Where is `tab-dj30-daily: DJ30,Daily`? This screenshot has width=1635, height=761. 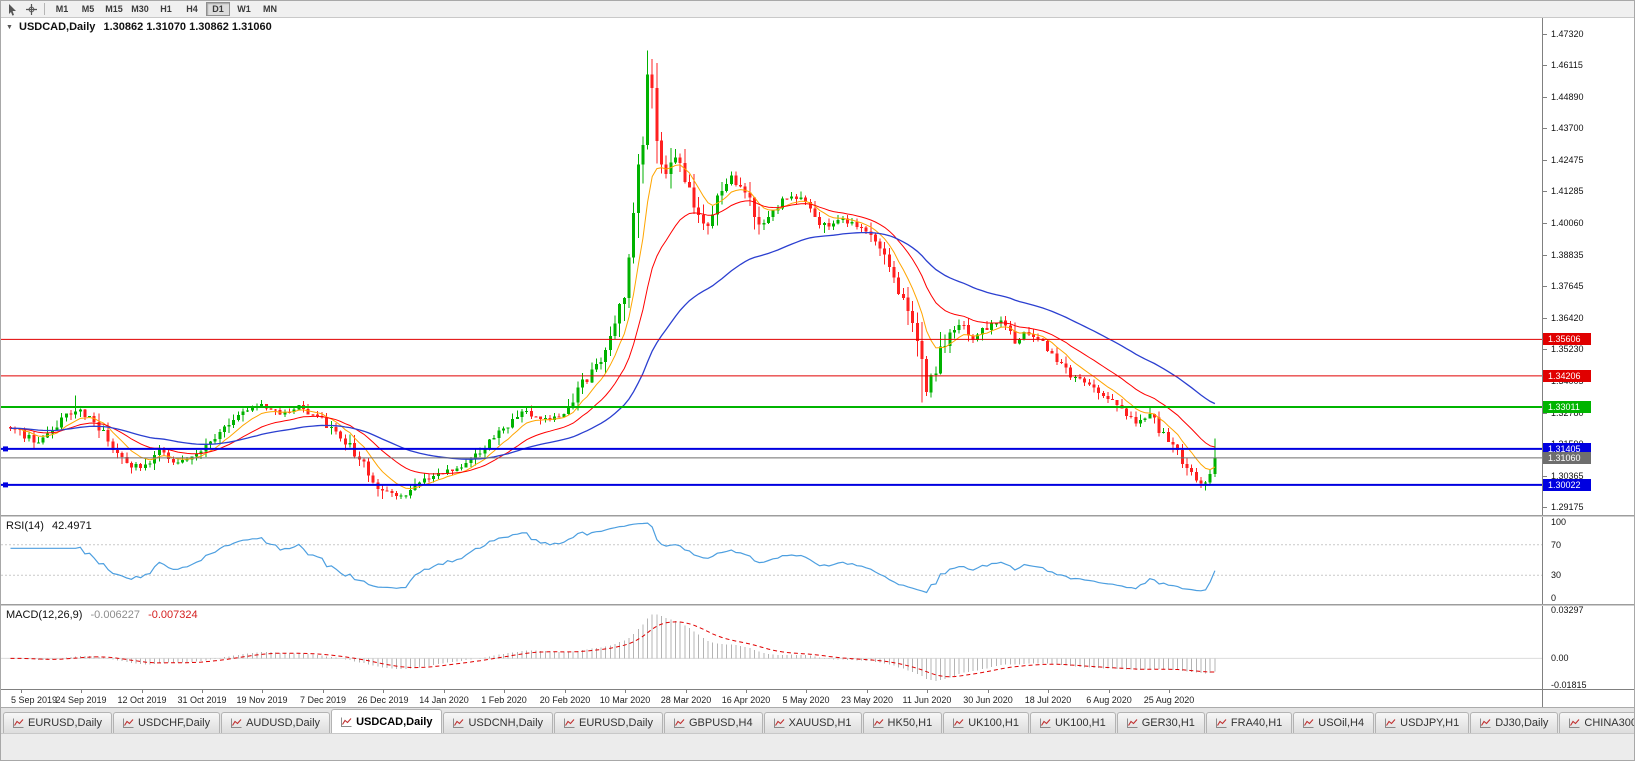 tab-dj30-daily: DJ30,Daily is located at coordinates (1514, 722).